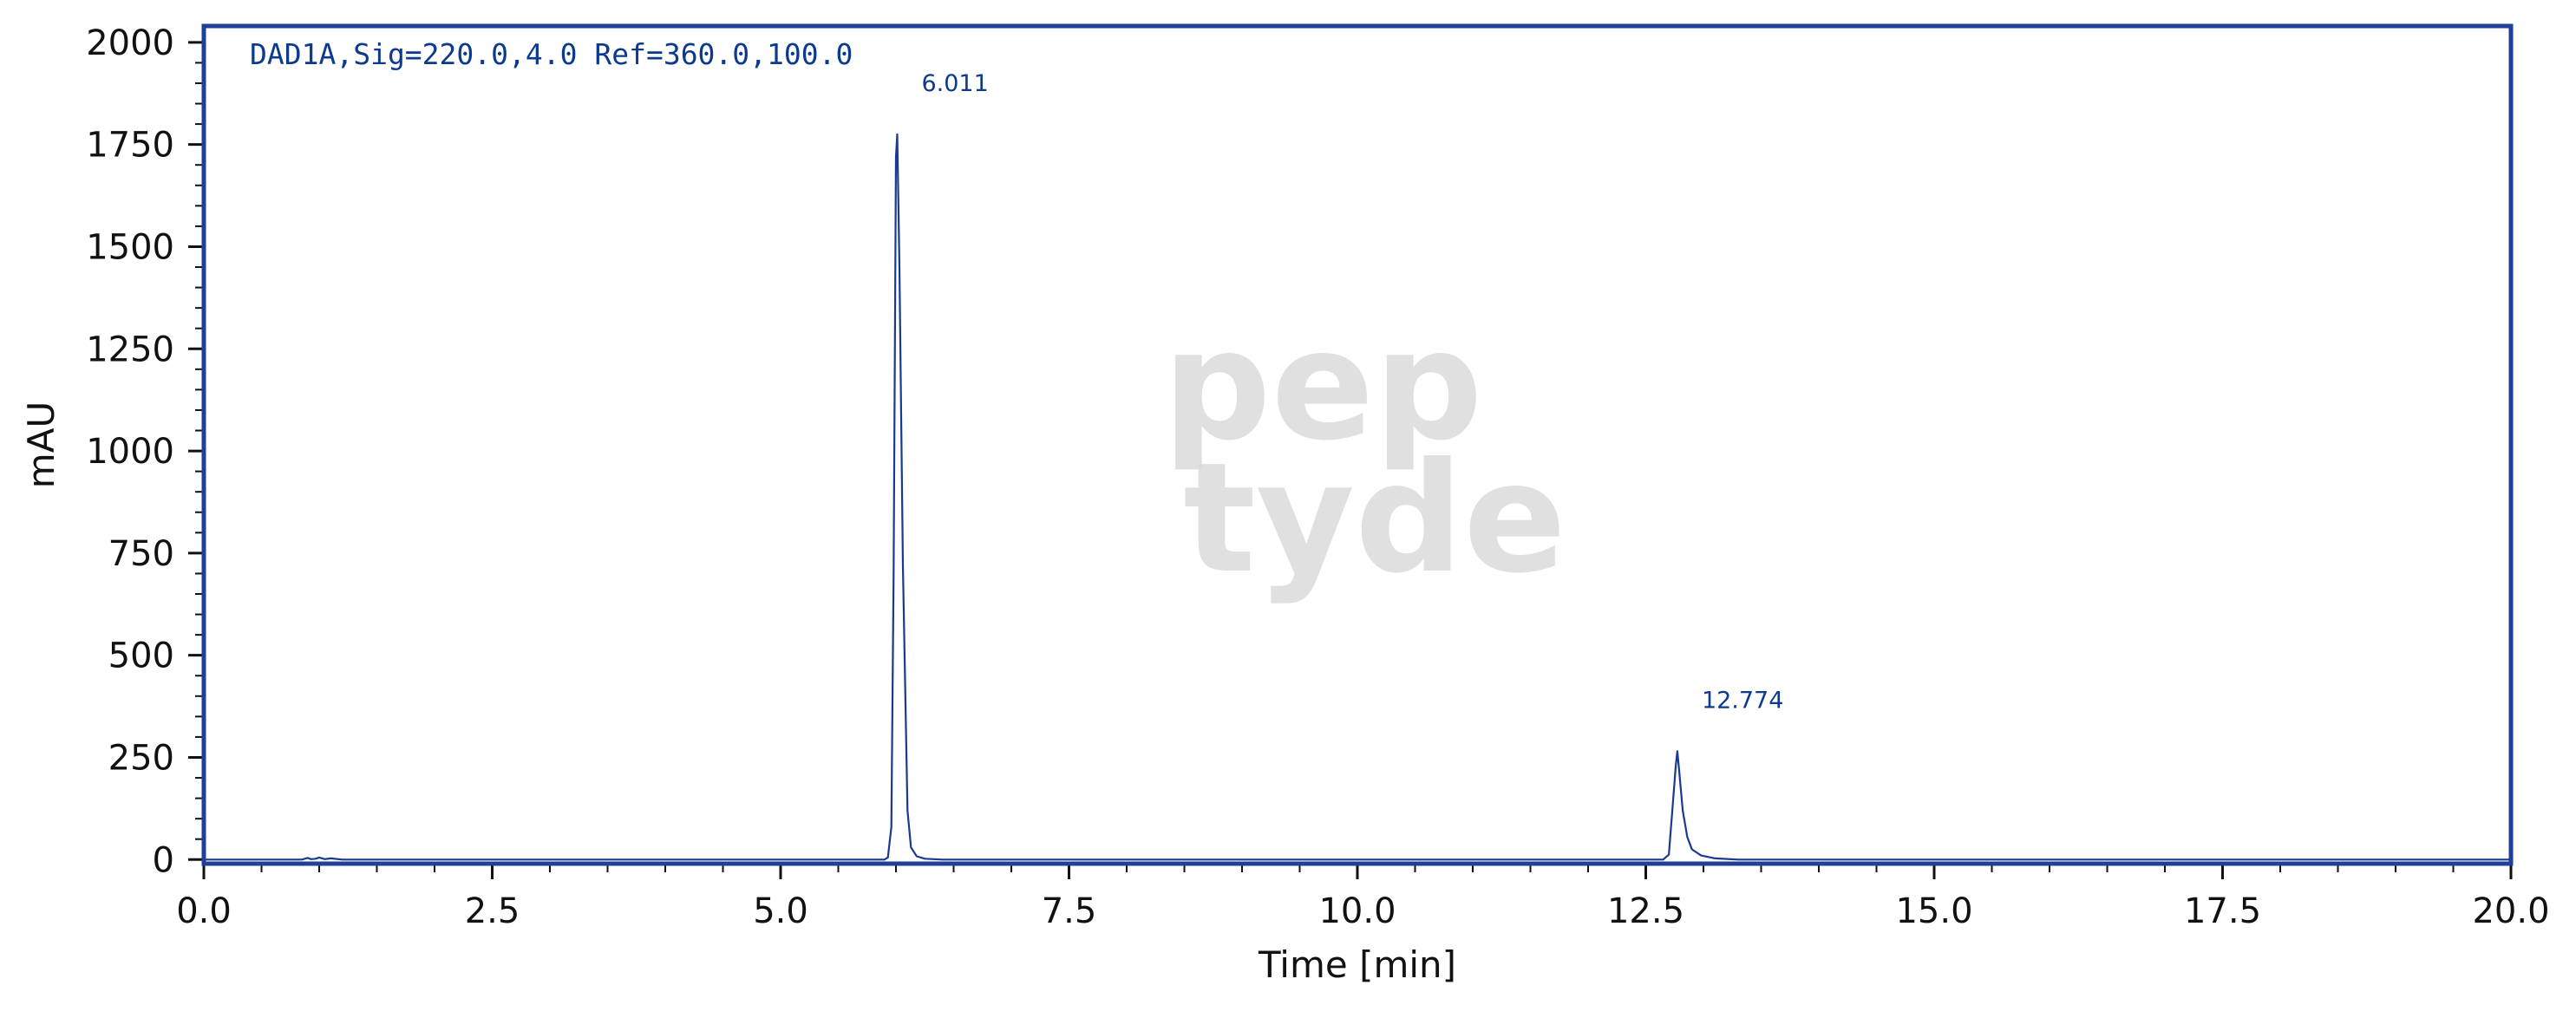  Describe the element at coordinates (492, 911) in the screenshot. I see `x-tick-label: 2.5` at that location.